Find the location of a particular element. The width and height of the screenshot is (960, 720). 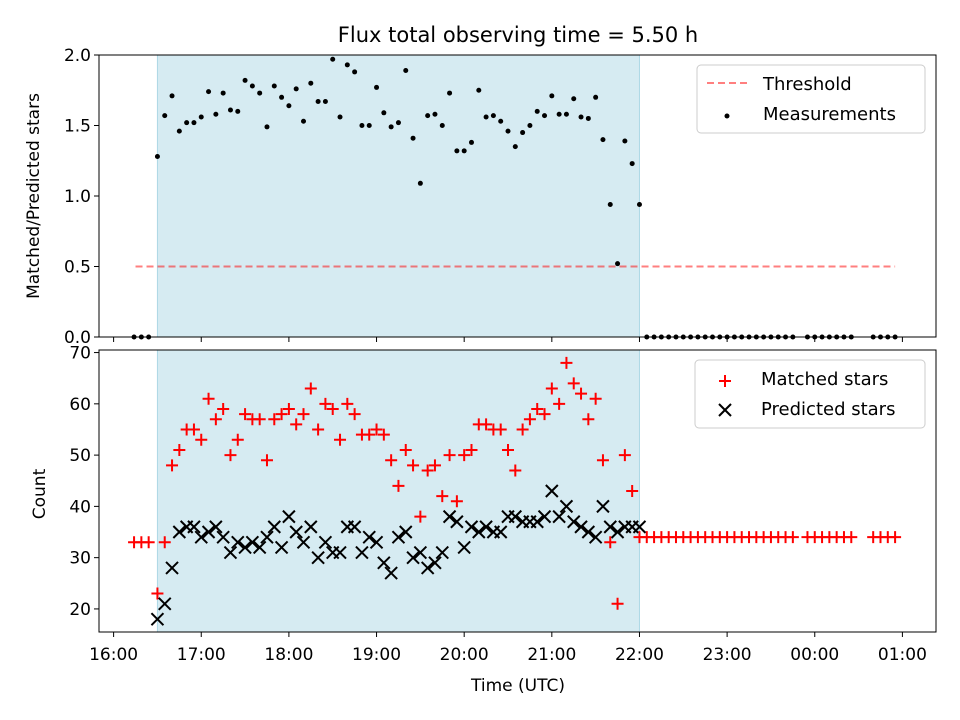

legend-matched-swatch is located at coordinates (725, 381).